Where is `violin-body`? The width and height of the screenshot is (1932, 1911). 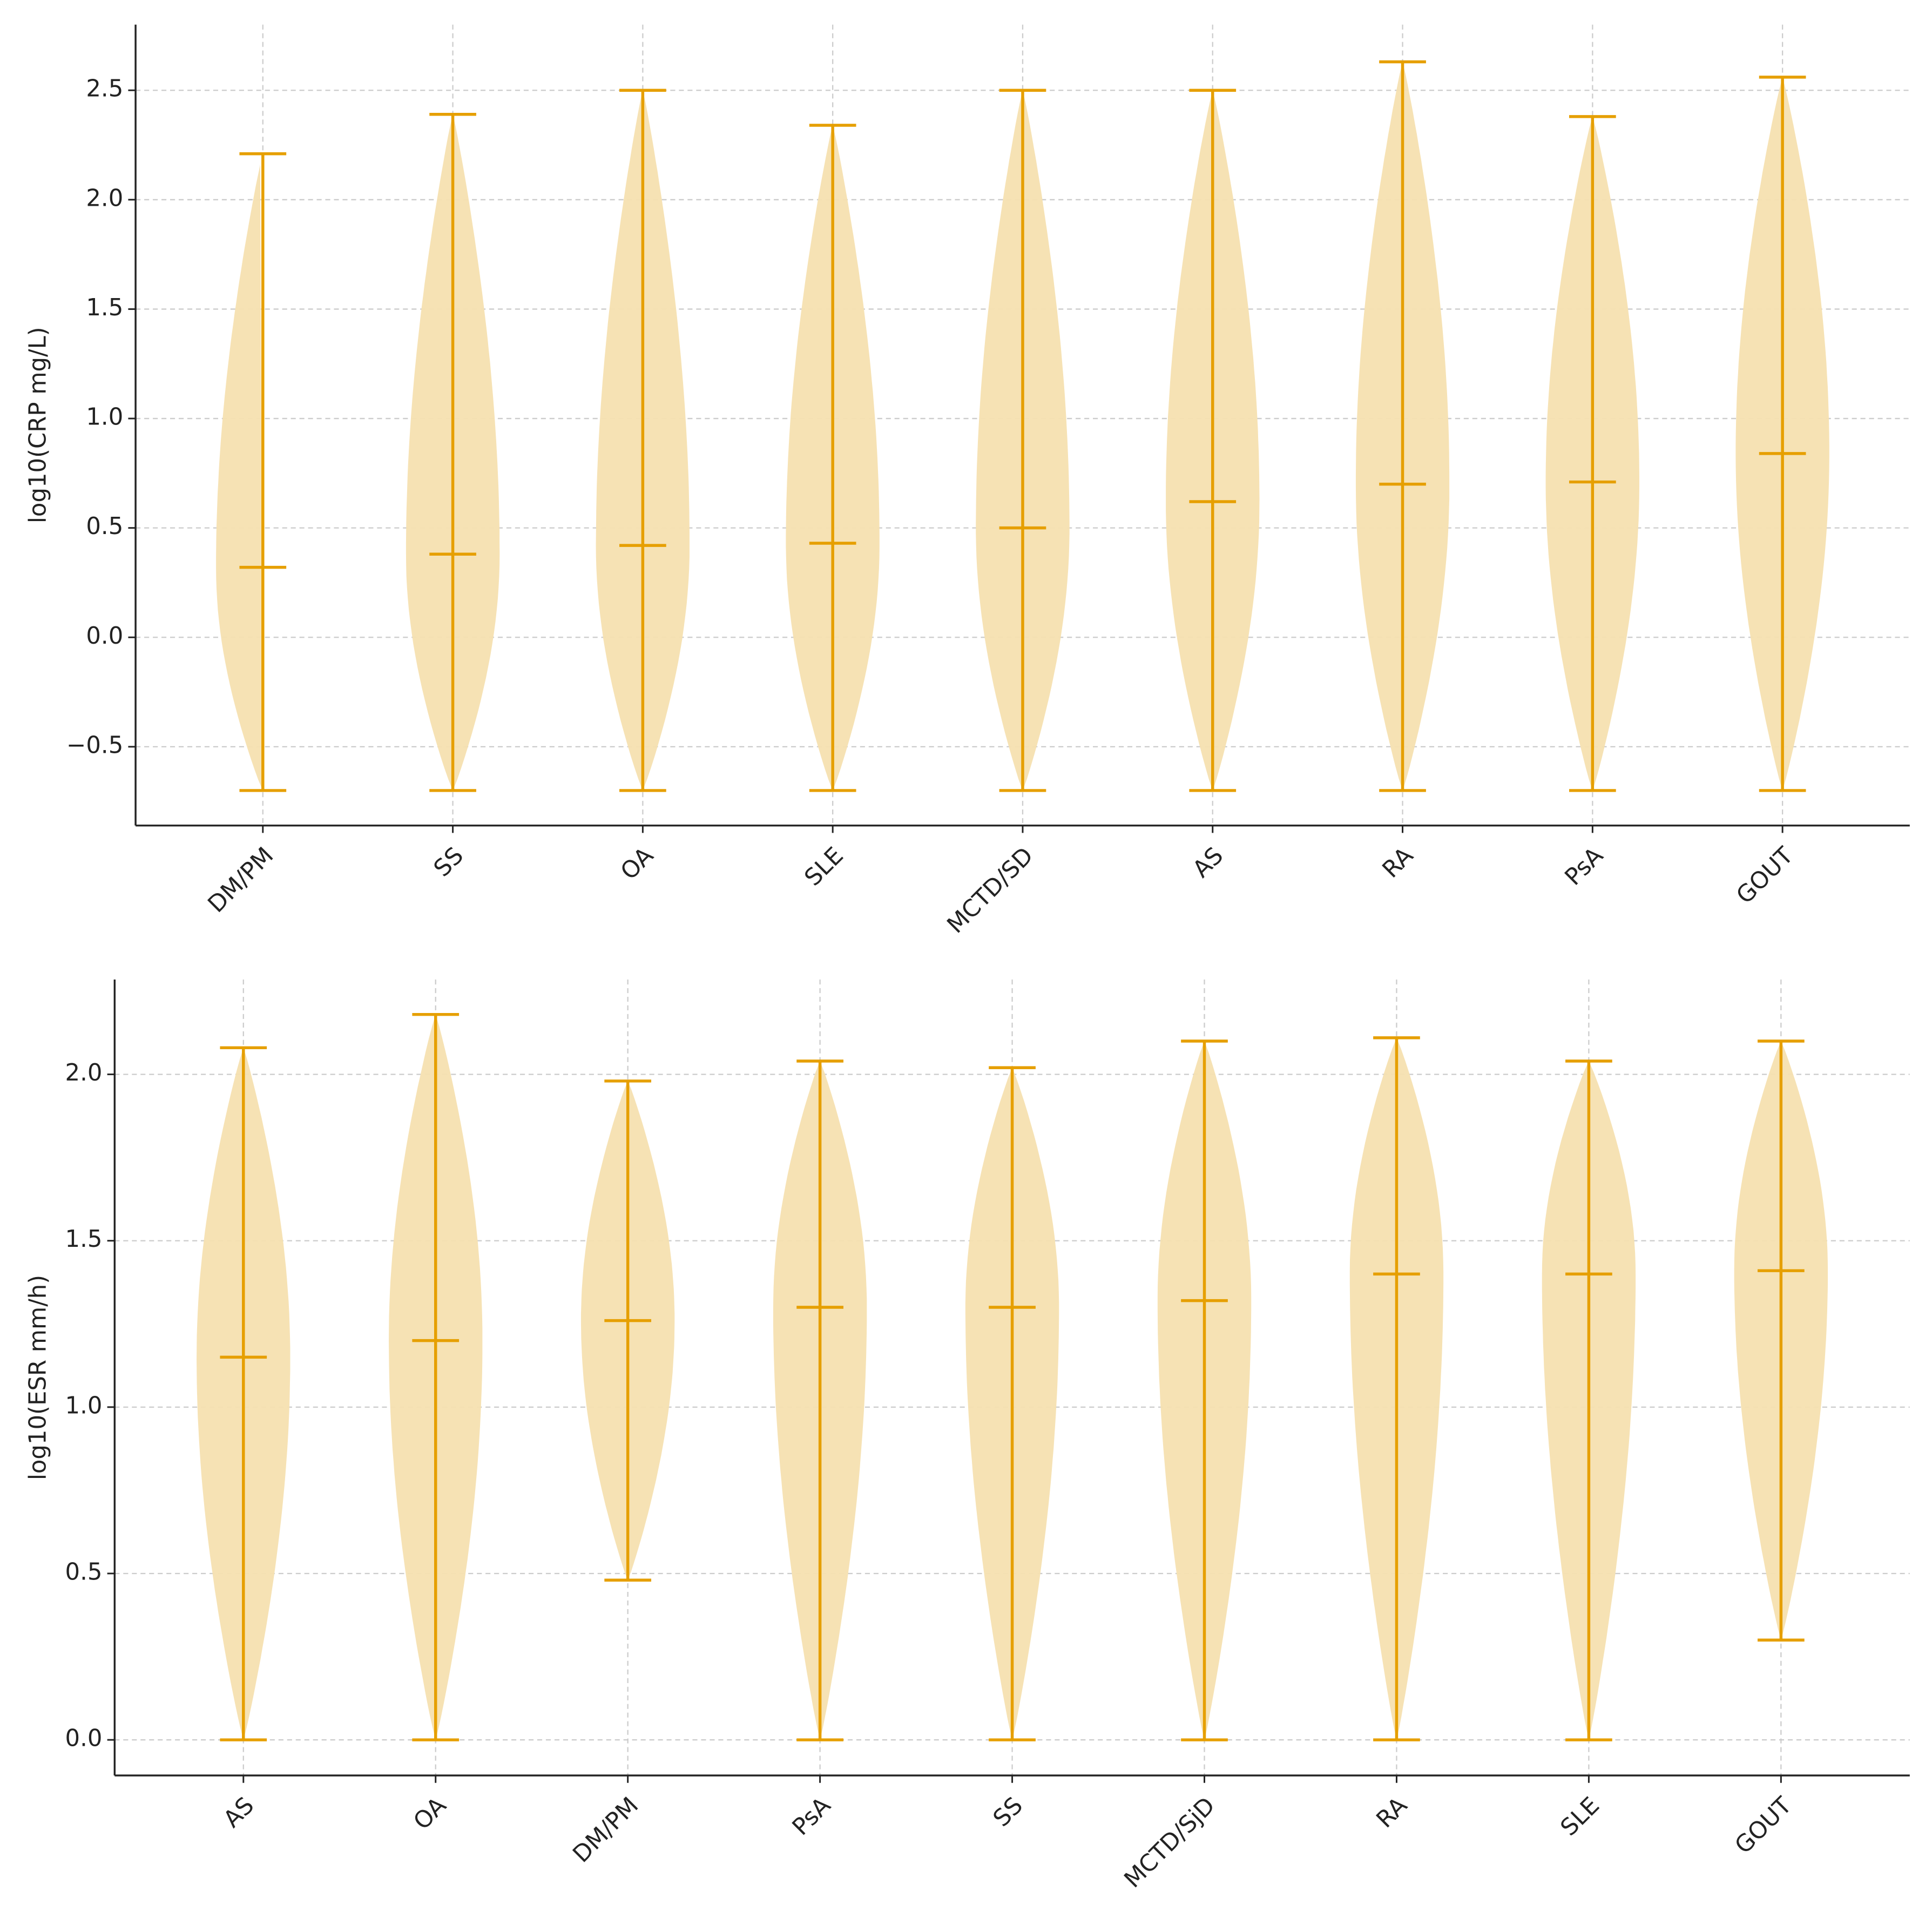
violin-body is located at coordinates (240, 478).